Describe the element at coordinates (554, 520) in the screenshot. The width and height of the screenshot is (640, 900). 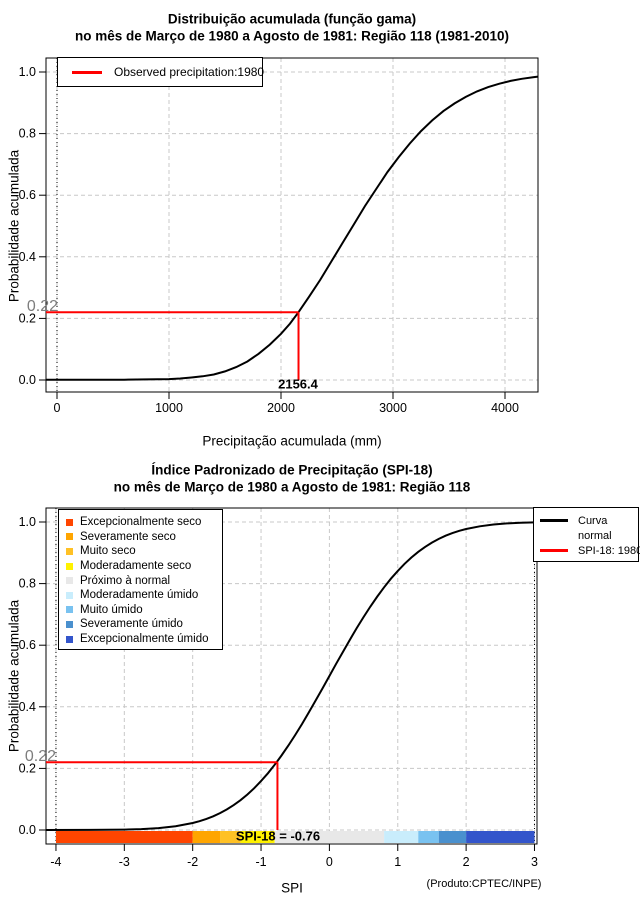
I see `curva-normal-line-sample` at that location.